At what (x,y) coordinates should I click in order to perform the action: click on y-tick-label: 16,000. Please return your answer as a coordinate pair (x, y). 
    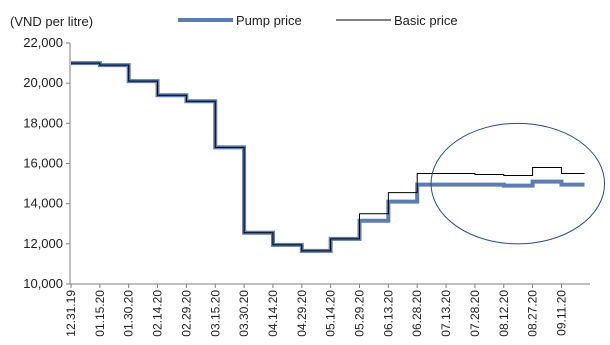
    Looking at the image, I should click on (43, 163).